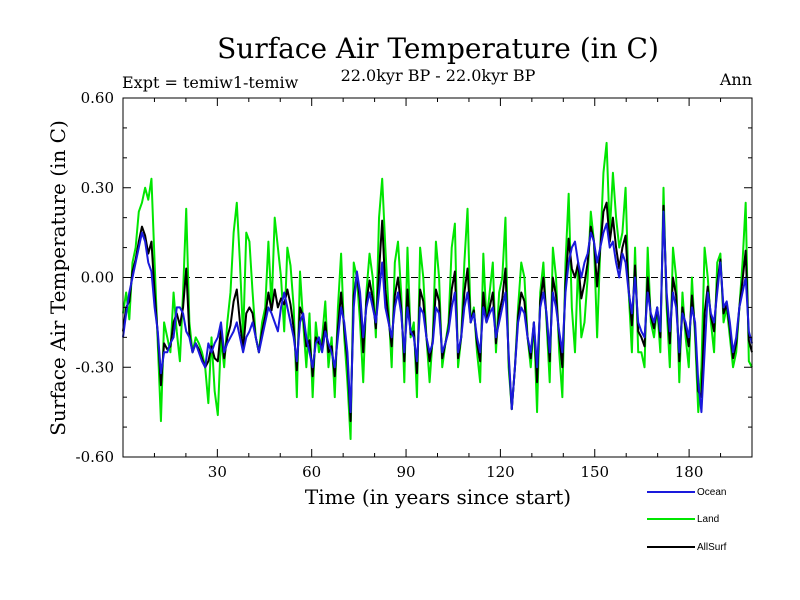  I want to click on legend-ocean-label: Ocean, so click(711, 492).